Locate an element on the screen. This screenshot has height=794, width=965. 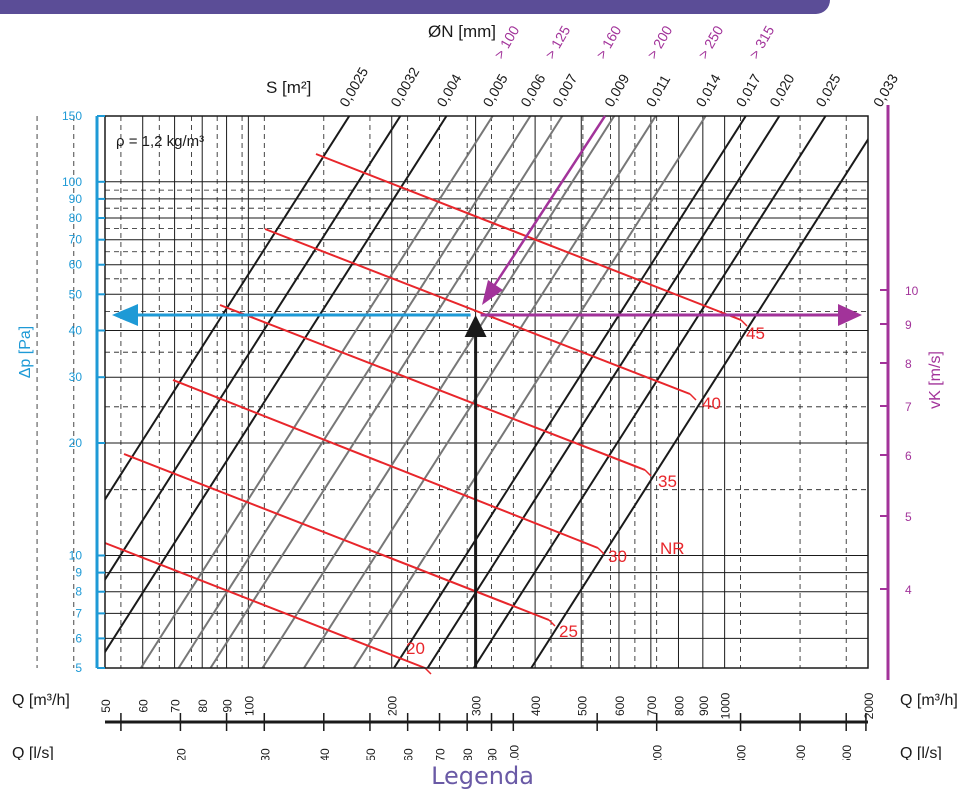
vk-tick-label: 9 is located at coordinates (908, 325).